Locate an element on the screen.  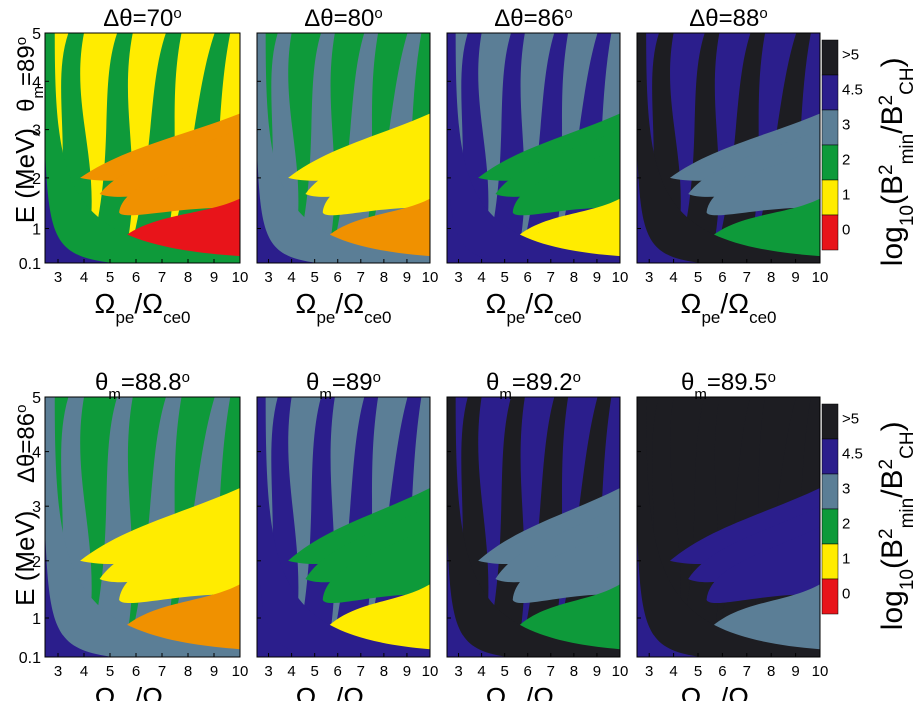
contour-panel-4: 3 4 5 6 7 8 9 10 Δθ=88o Ωpe/Ωce0 is located at coordinates (732, 166).